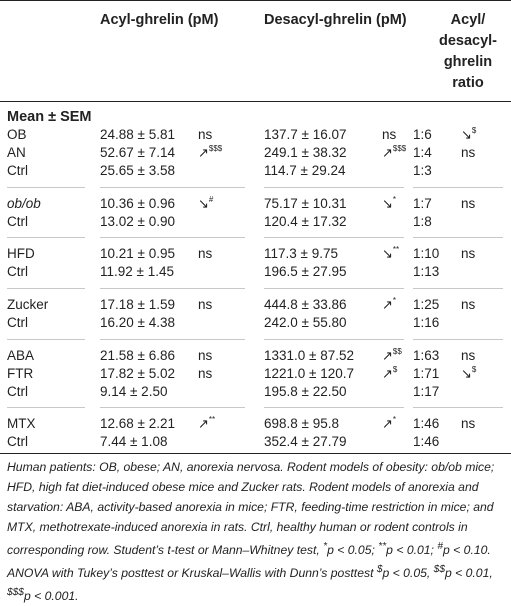 This screenshot has width=511, height=606. I want to click on acyl-value: 9.14 ± 2.50, so click(134, 391).